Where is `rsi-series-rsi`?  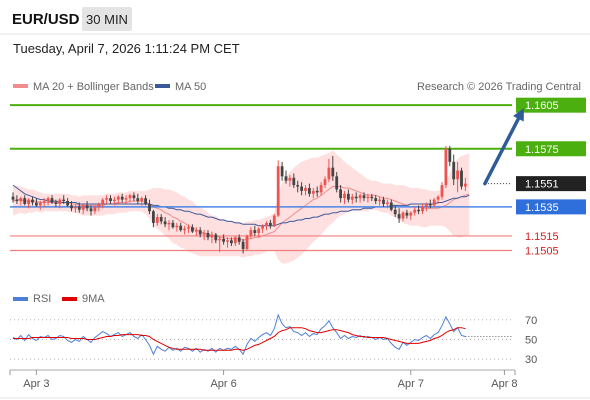
rsi-series-rsi is located at coordinates (239, 334).